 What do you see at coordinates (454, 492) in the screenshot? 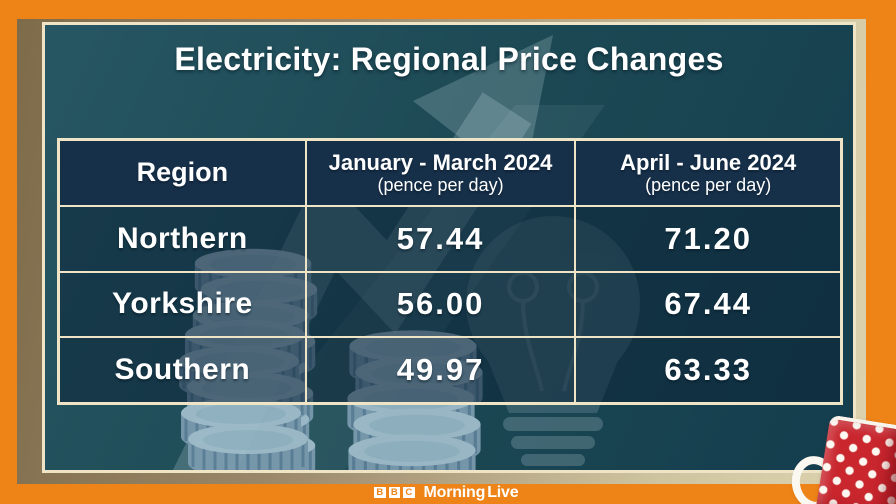
I see `wordmark-morning: Morning` at bounding box center [454, 492].